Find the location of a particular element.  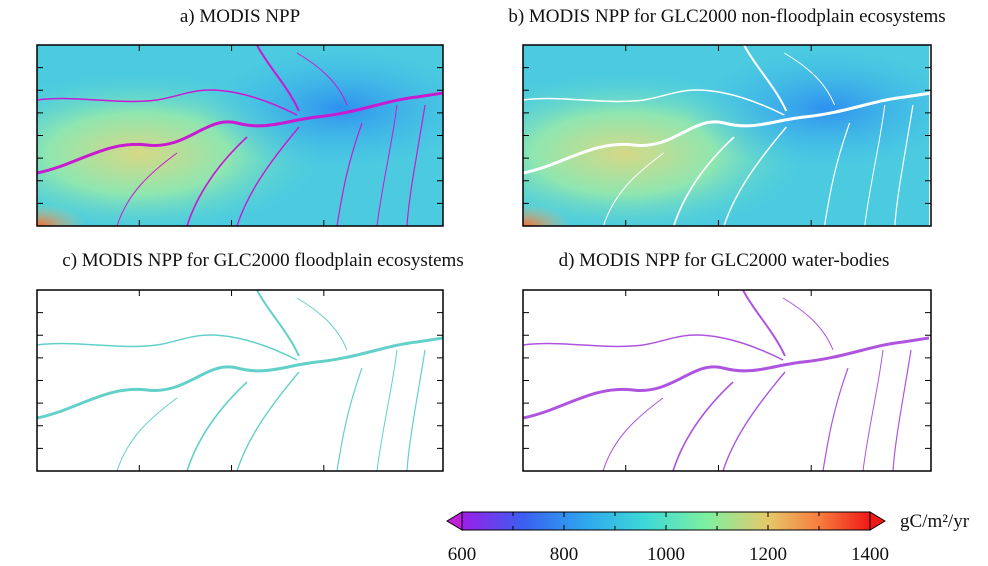

panel-title: d) MODIS NPP for GLC2000 water-bodies is located at coordinates (724, 260).